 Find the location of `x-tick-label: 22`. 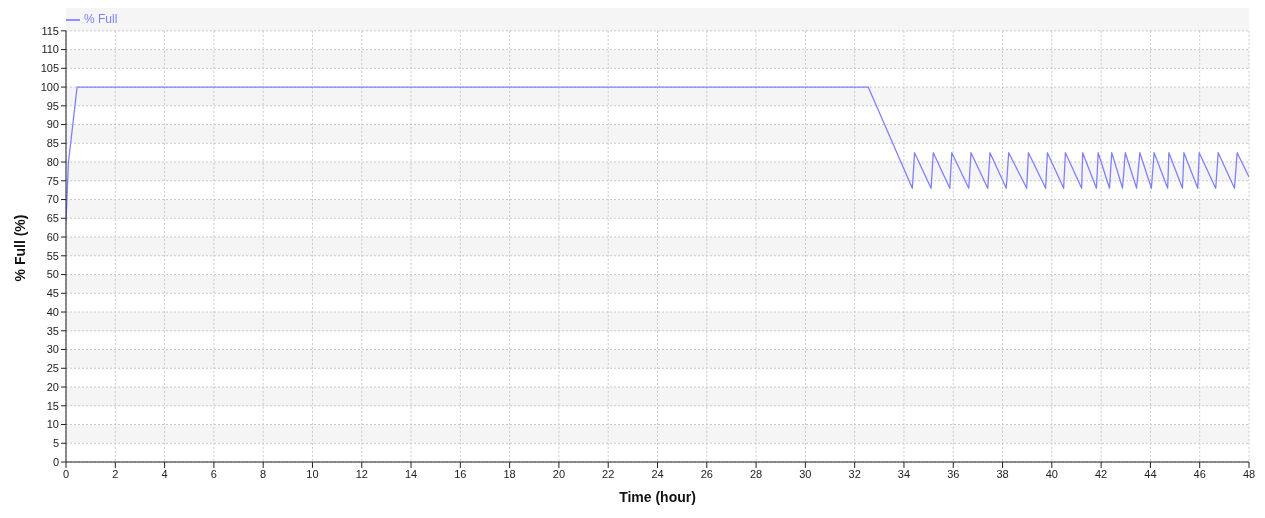

x-tick-label: 22 is located at coordinates (608, 473).